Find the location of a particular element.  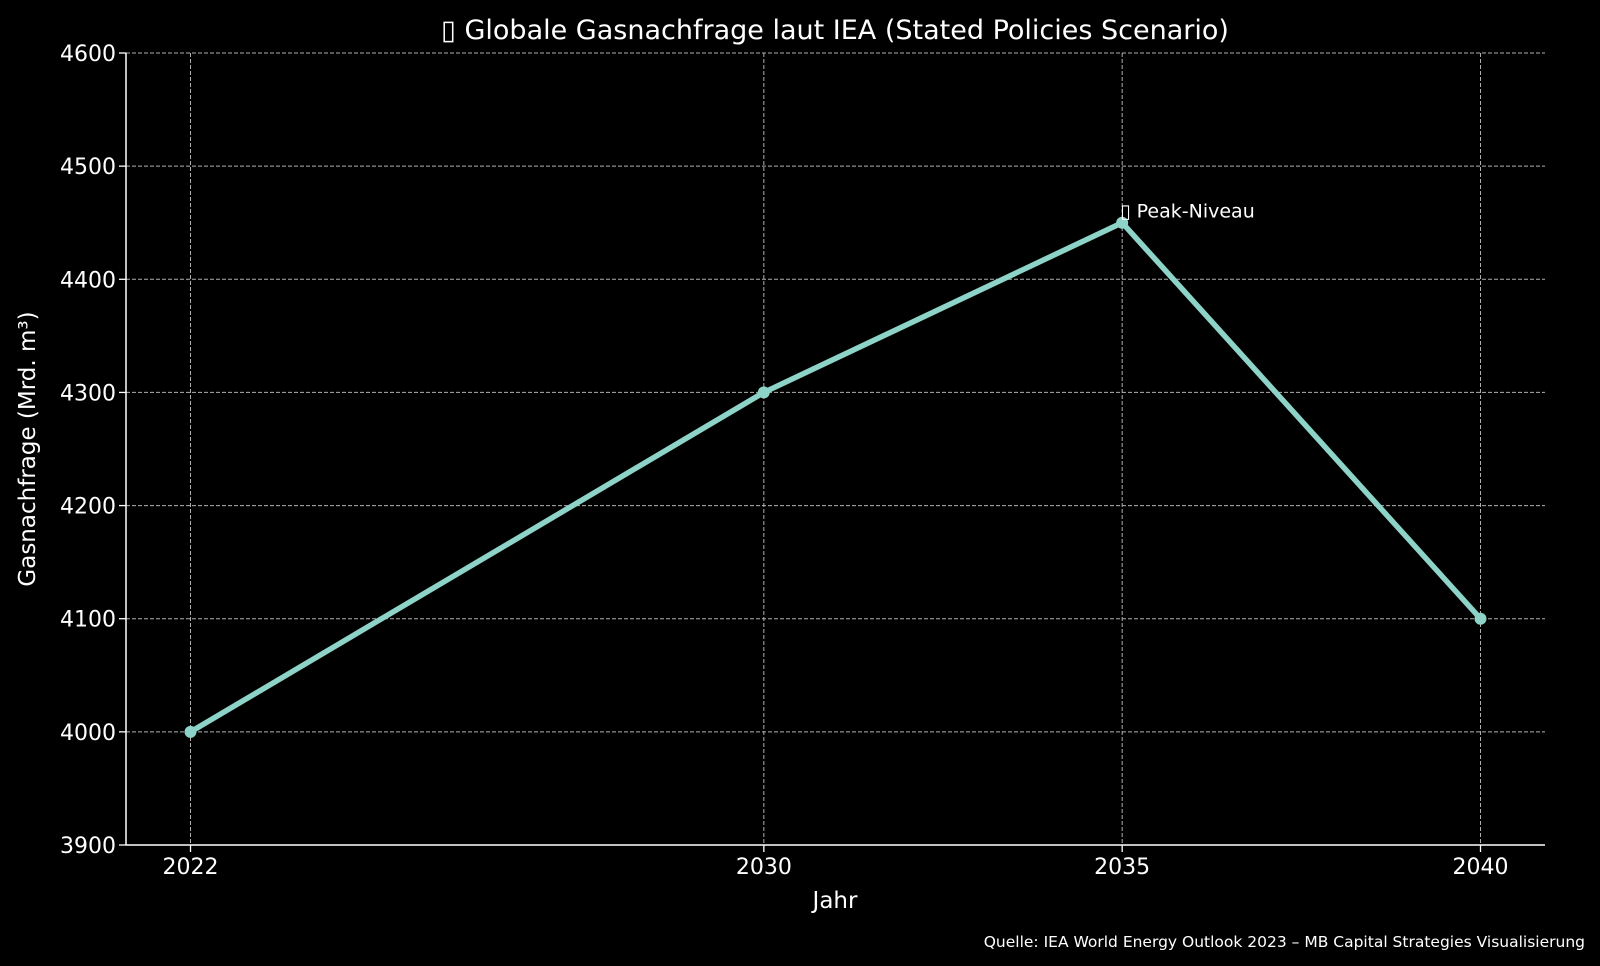

x-tick-label: 2040 is located at coordinates (1481, 867).